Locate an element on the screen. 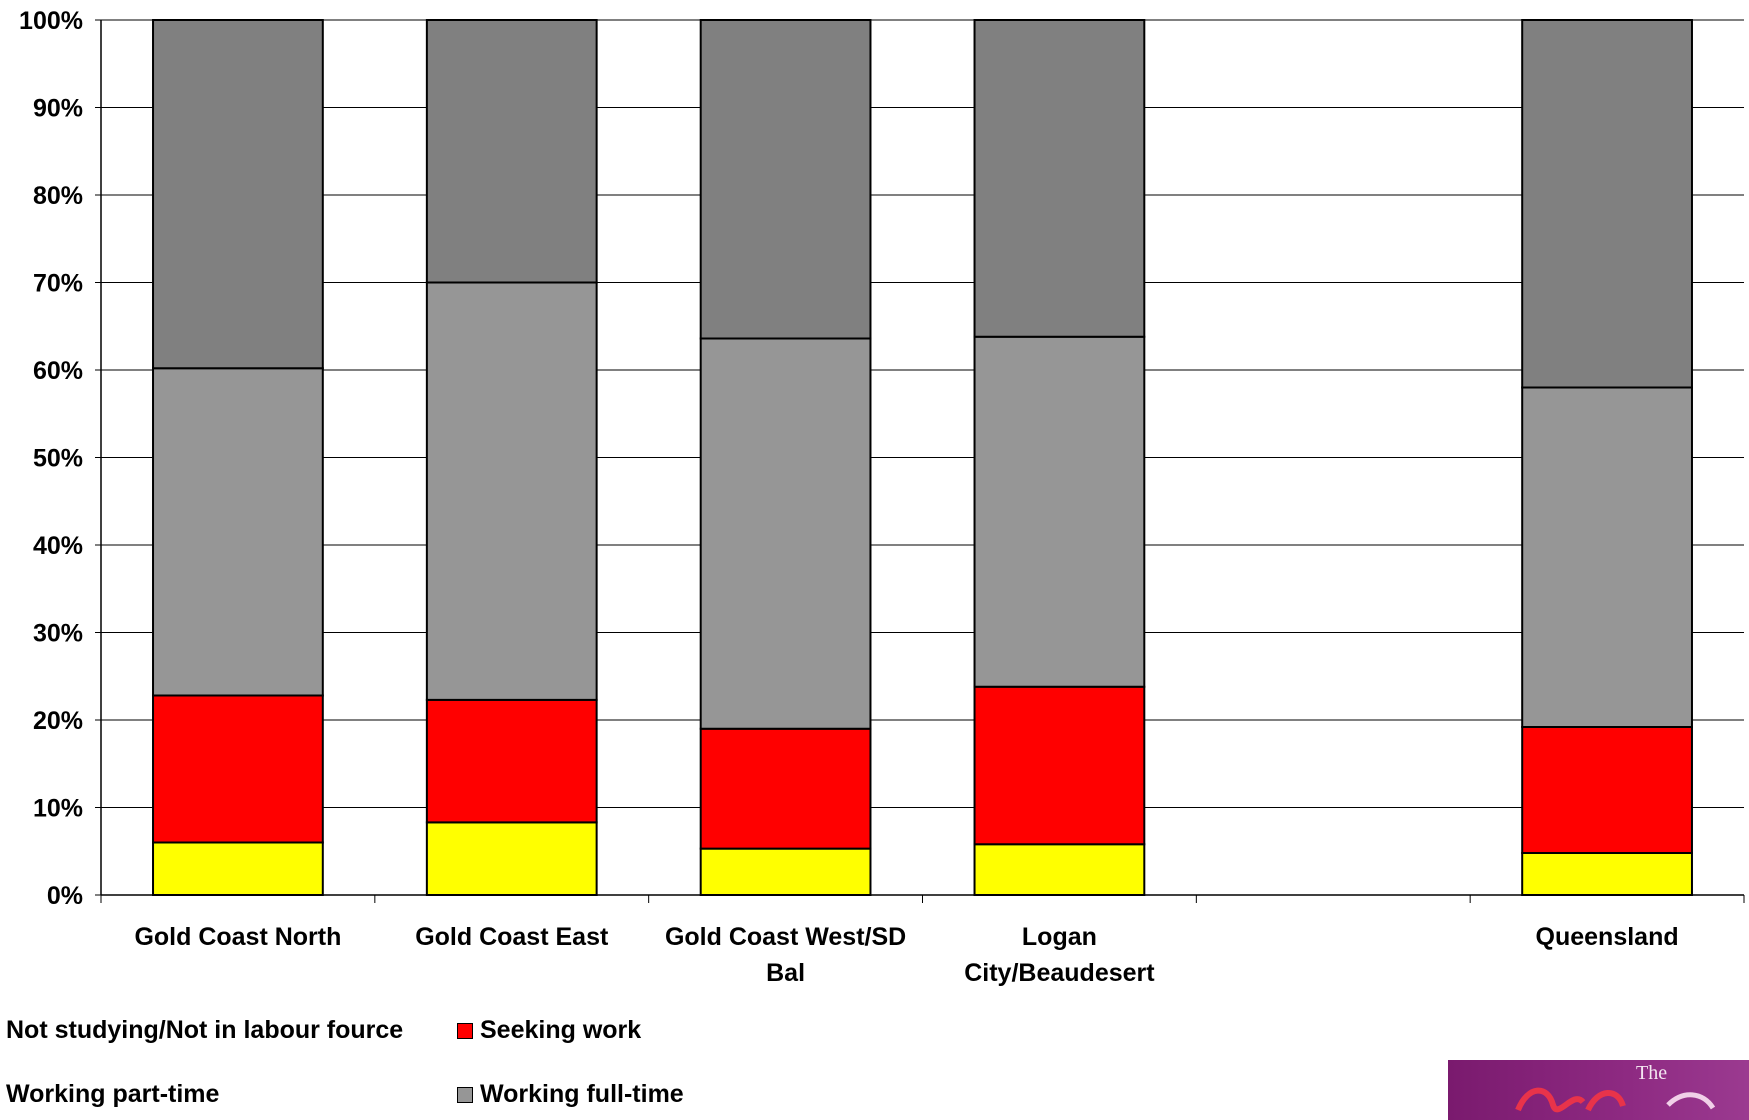 Image resolution: width=1749 pixels, height=1120 pixels. legend-label-working-full-time: Working full-time is located at coordinates (582, 1094).